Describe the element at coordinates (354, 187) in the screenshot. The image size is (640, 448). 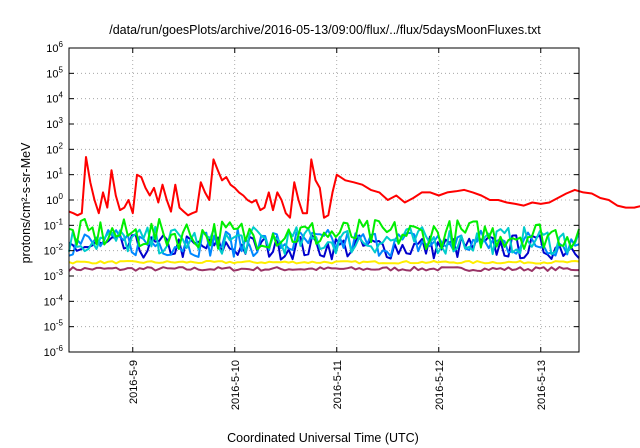
I see `series-line-red` at that location.